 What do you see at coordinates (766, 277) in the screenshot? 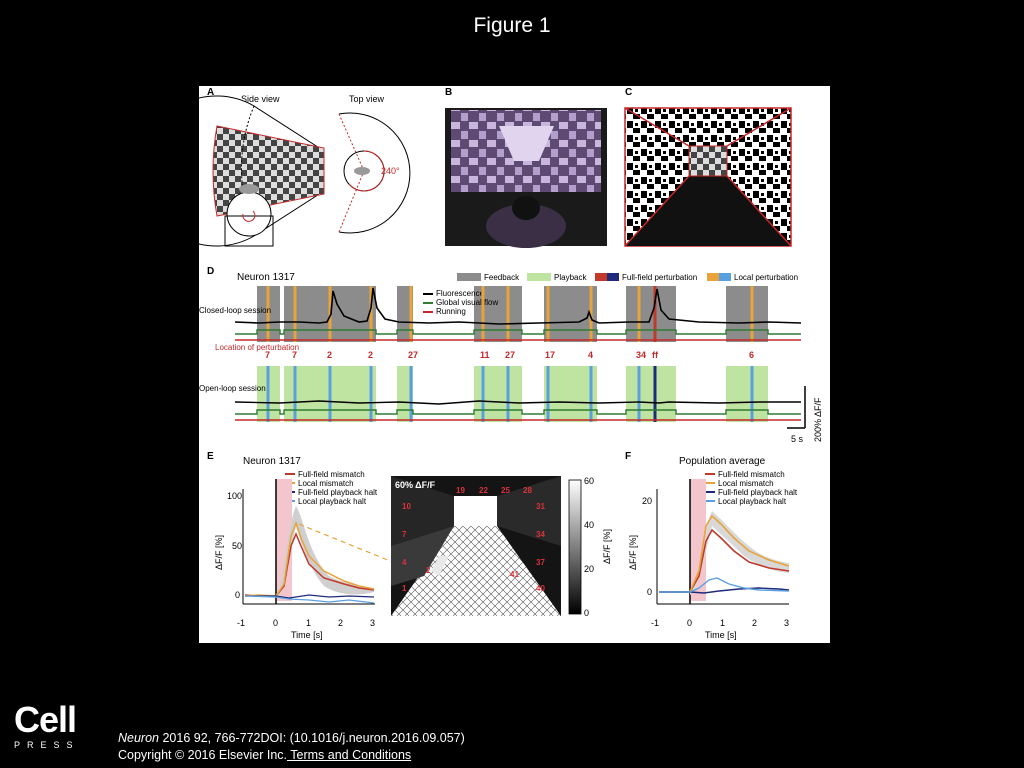
I see `legend-local: Local perturbation` at bounding box center [766, 277].